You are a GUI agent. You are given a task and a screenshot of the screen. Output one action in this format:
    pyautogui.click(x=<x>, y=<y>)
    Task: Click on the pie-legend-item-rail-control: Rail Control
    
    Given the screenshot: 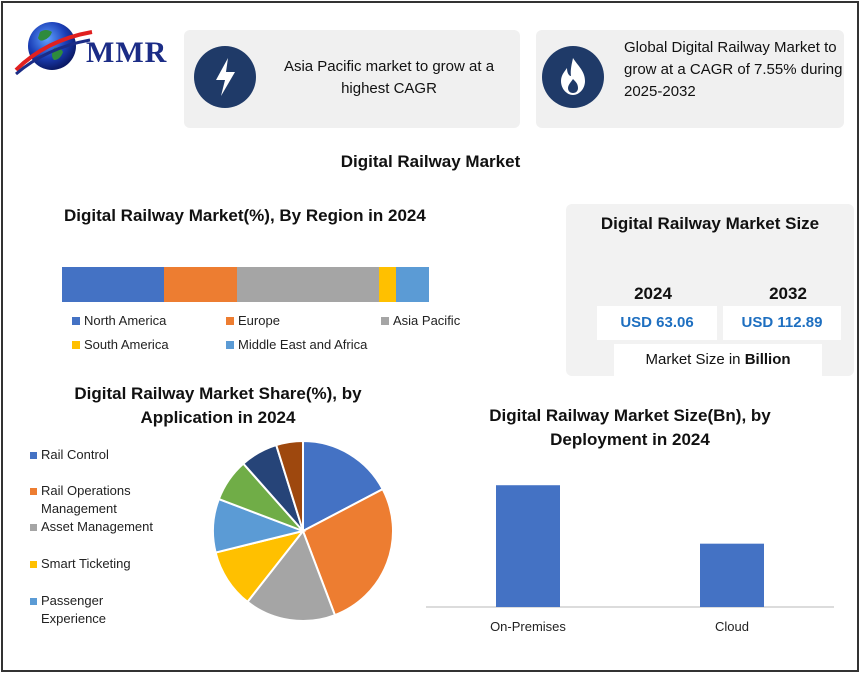 What is the action you would take?
    pyautogui.click(x=105, y=455)
    